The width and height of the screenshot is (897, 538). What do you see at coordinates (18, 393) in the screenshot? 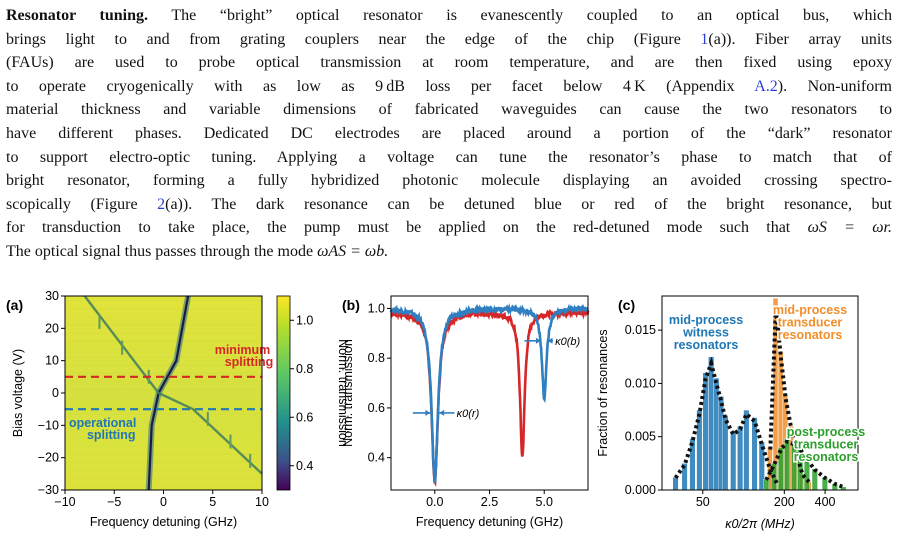
I see `y-axis-label: Bias voltage (V)` at bounding box center [18, 393].